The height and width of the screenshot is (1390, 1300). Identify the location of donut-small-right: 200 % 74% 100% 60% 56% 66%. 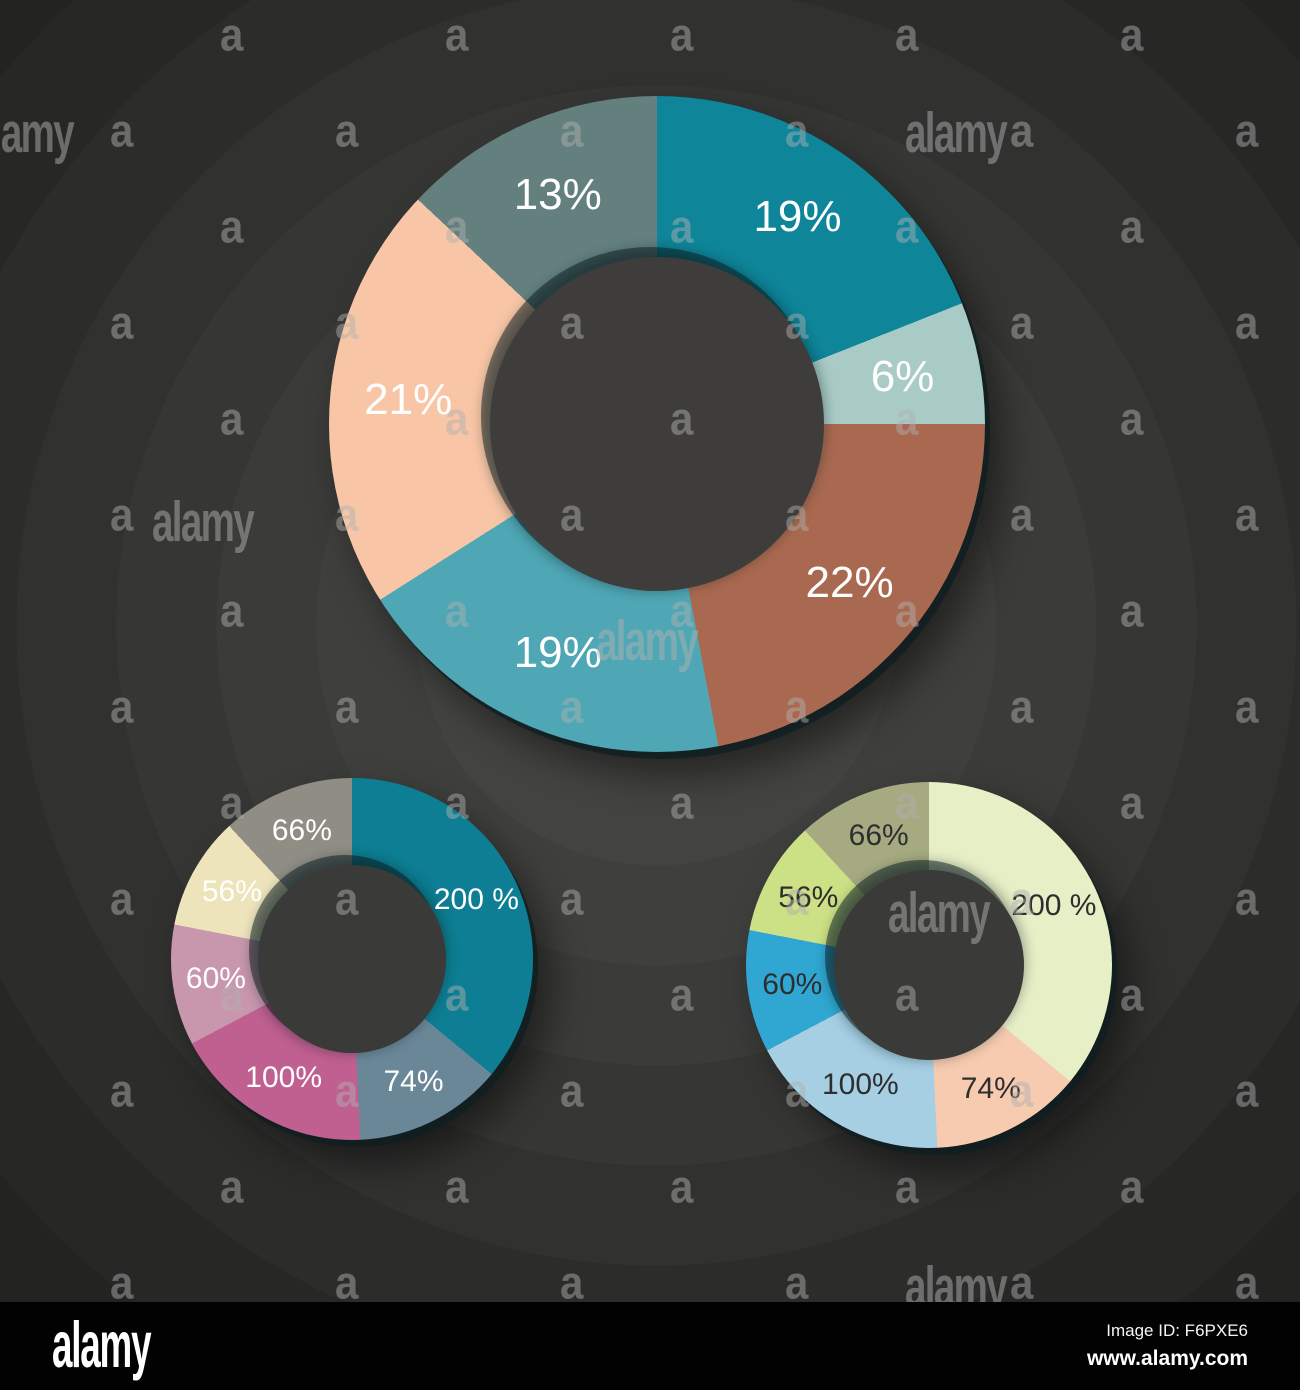
(929, 965).